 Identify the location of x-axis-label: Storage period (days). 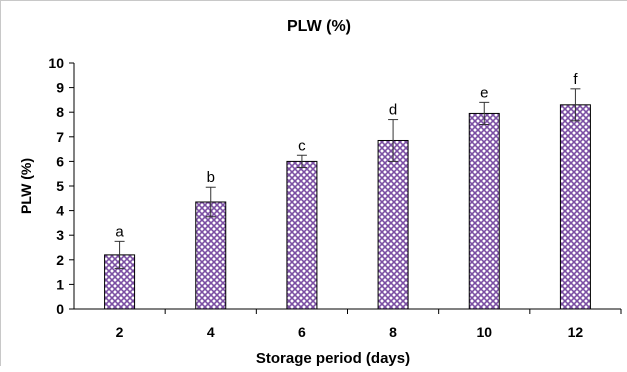
(333, 358).